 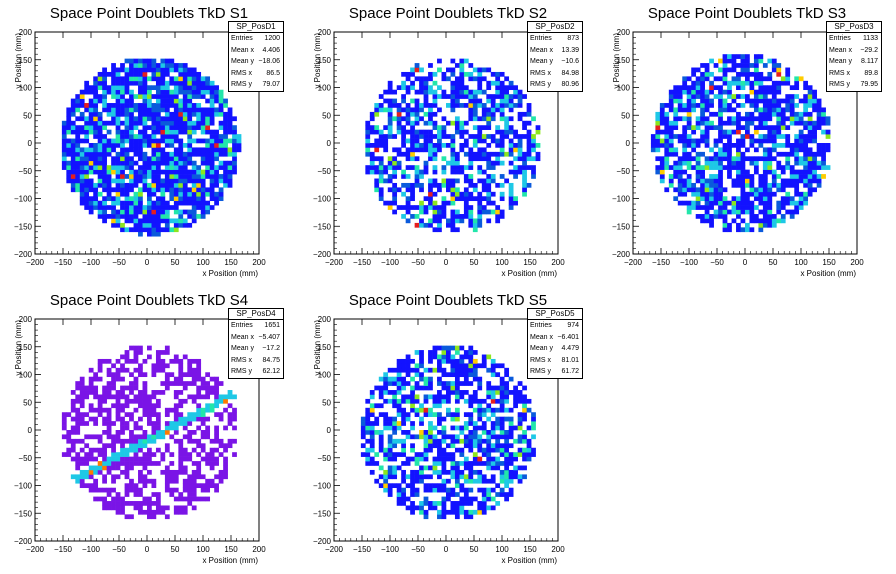 What do you see at coordinates (530, 549) in the screenshot?
I see `x-tick-label: 150` at bounding box center [530, 549].